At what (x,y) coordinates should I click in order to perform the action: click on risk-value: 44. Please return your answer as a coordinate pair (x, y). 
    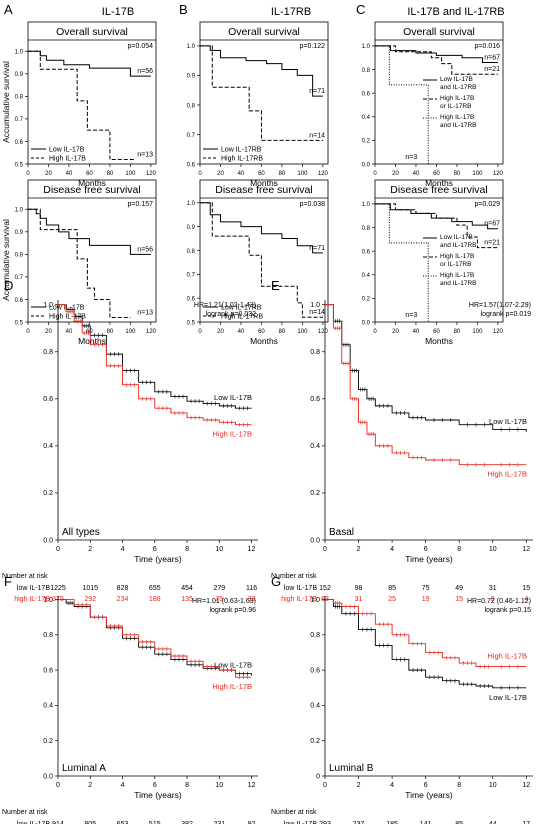
    Looking at the image, I should click on (493, 822).